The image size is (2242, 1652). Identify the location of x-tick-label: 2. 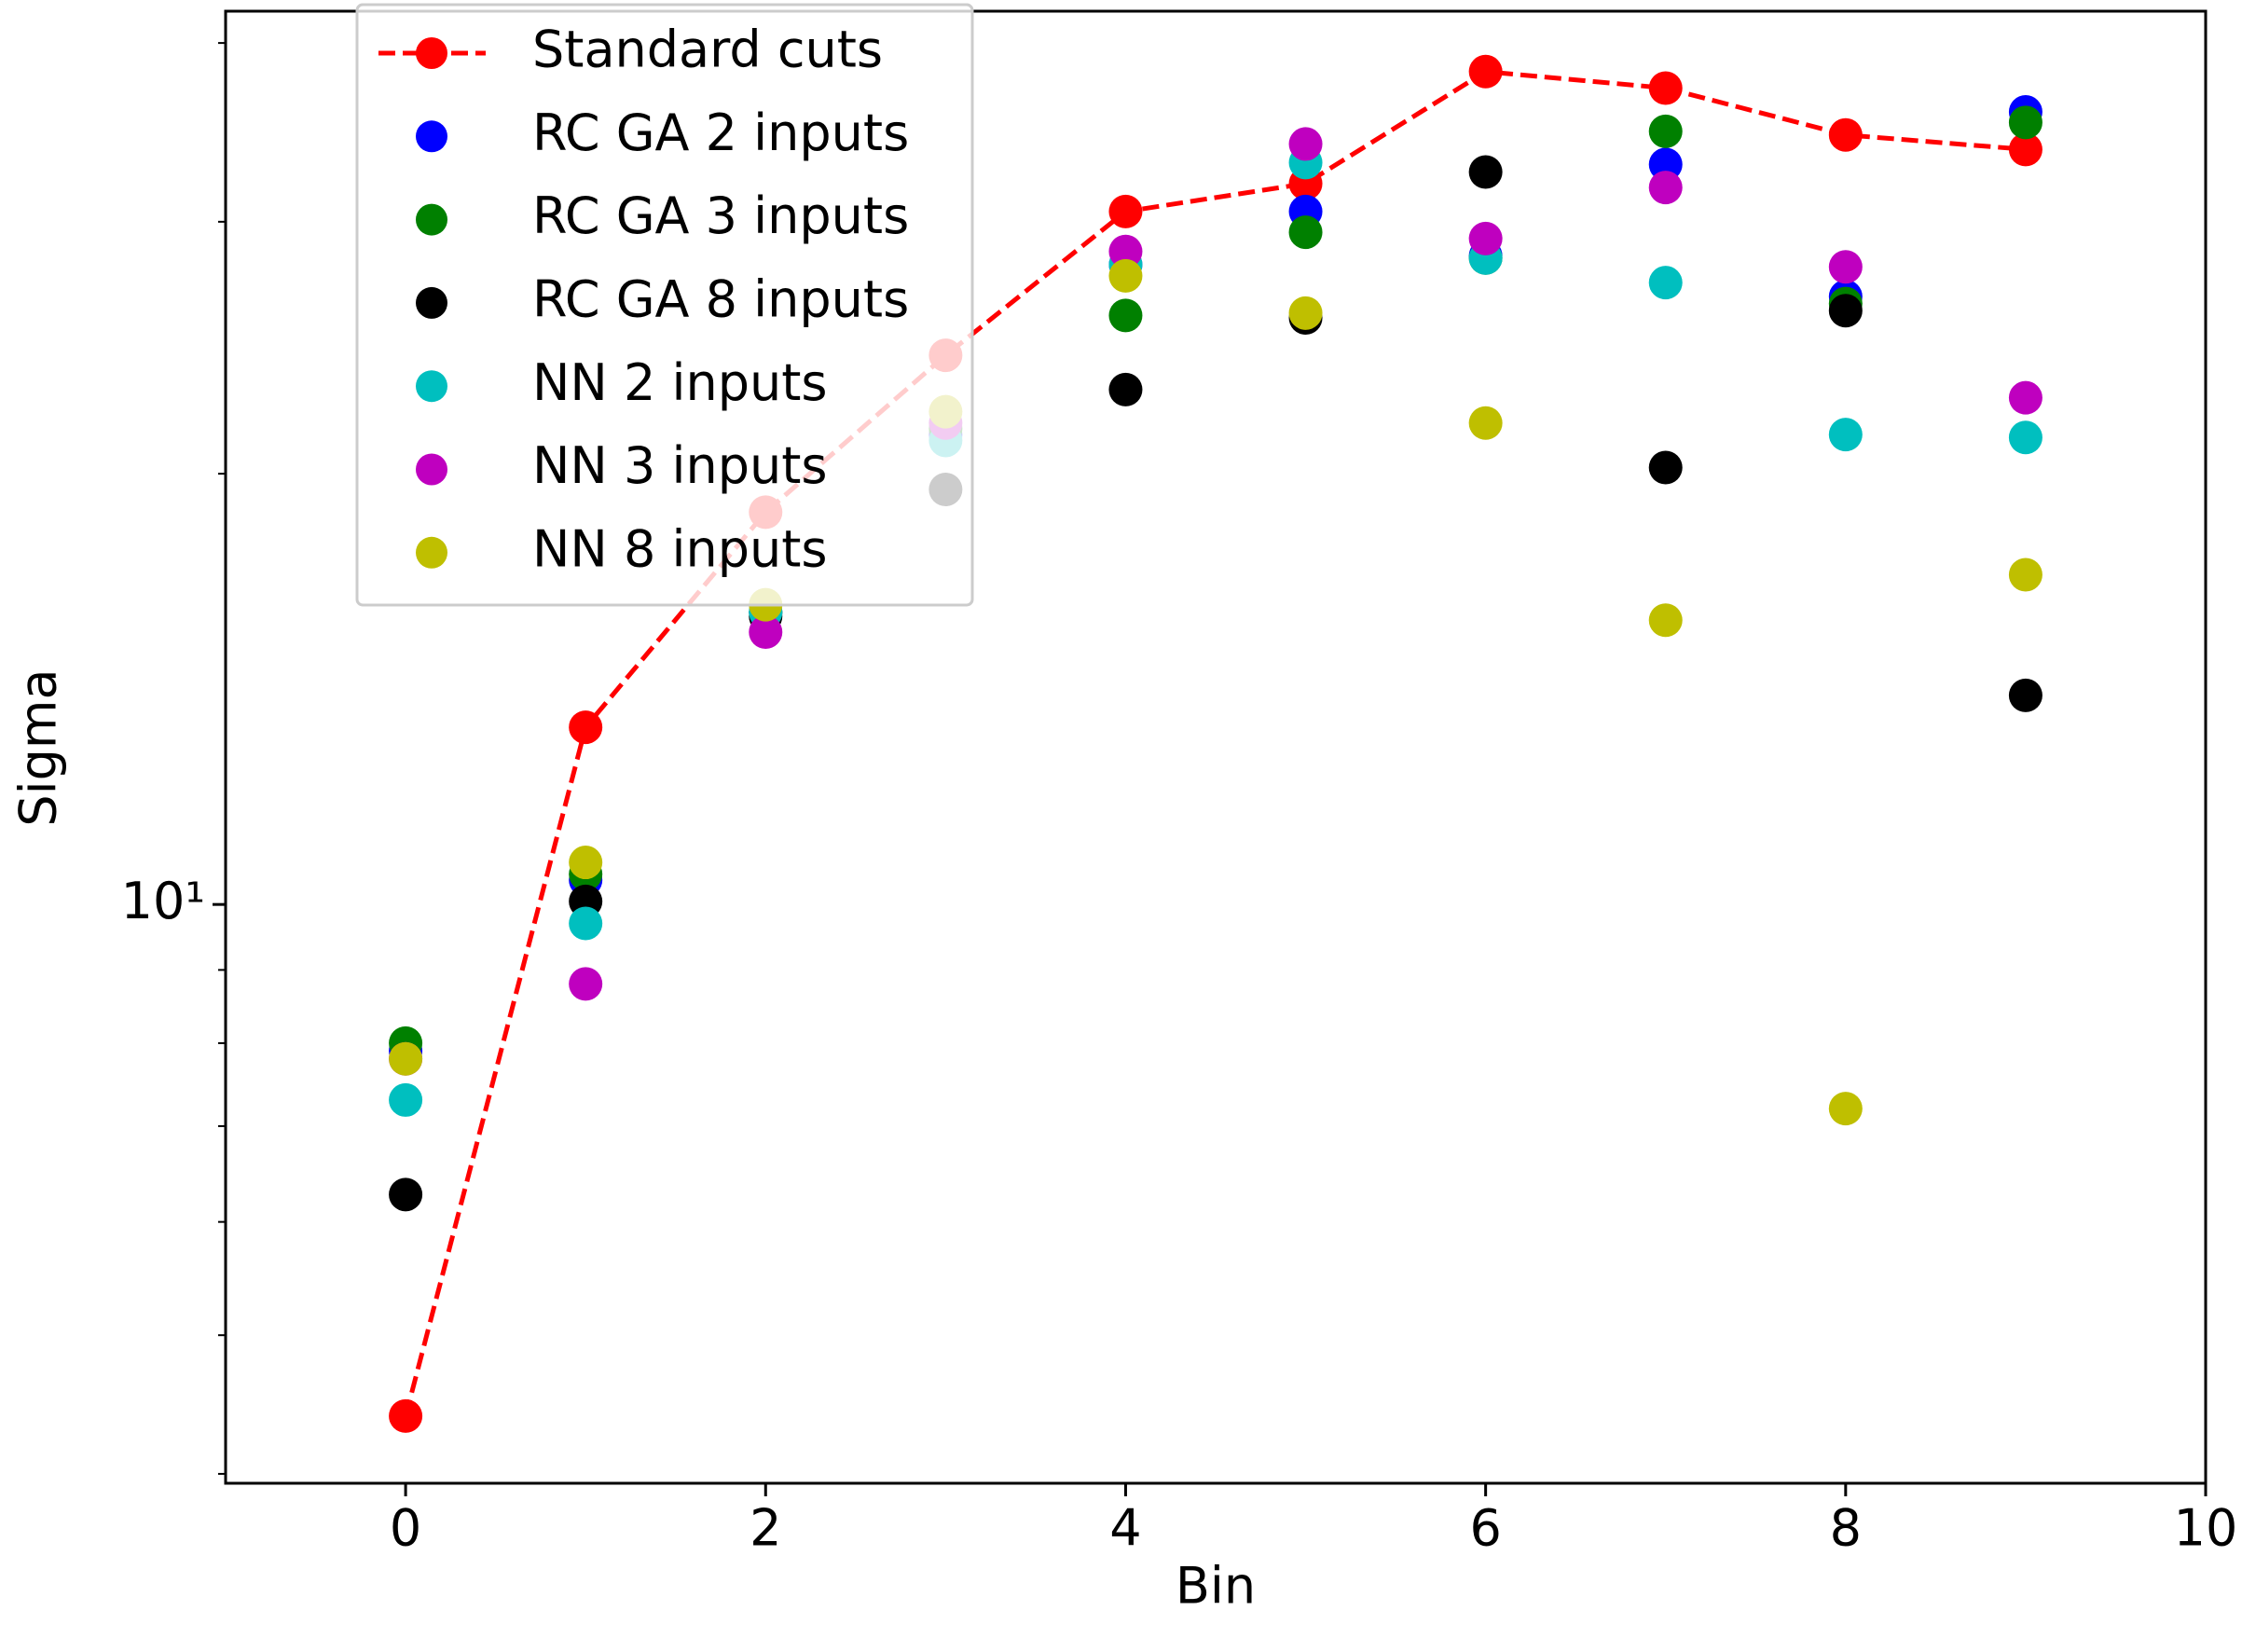
(766, 1528).